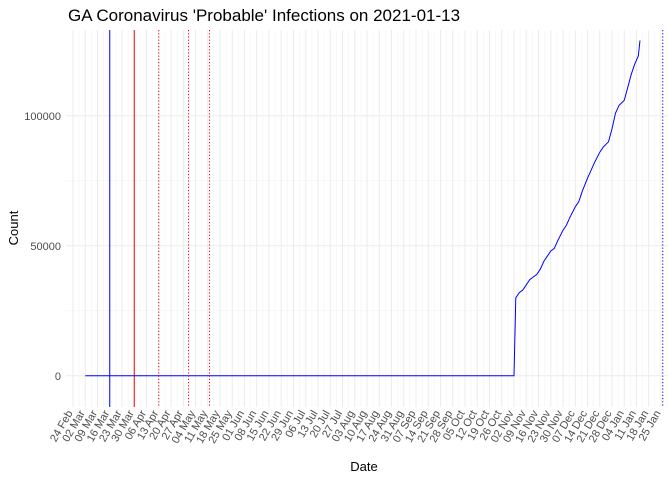 This screenshot has height=480, width=672. Describe the element at coordinates (58, 377) in the screenshot. I see `y-tick-label: 0` at that location.